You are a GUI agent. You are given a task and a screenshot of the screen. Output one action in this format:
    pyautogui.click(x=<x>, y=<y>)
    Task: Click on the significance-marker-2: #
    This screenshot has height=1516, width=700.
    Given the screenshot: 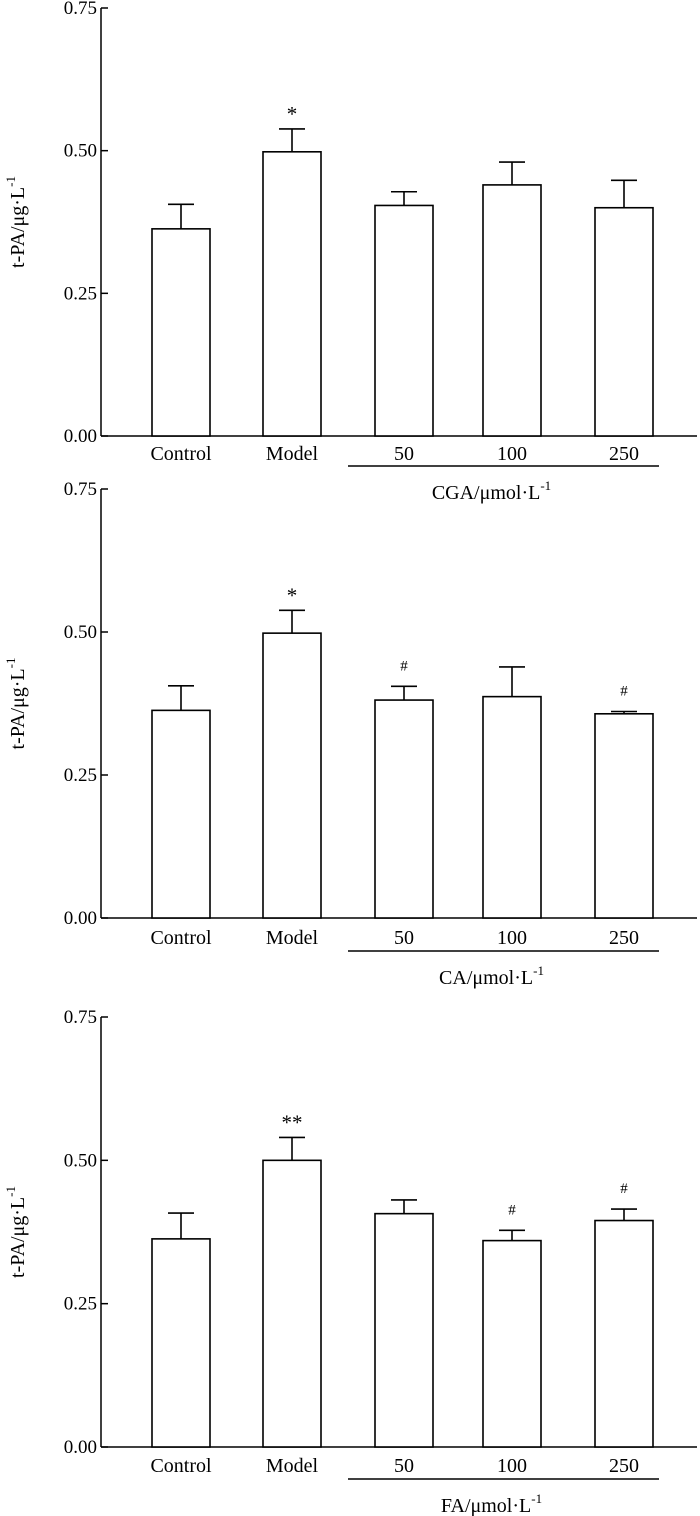 What is the action you would take?
    pyautogui.click(x=404, y=666)
    